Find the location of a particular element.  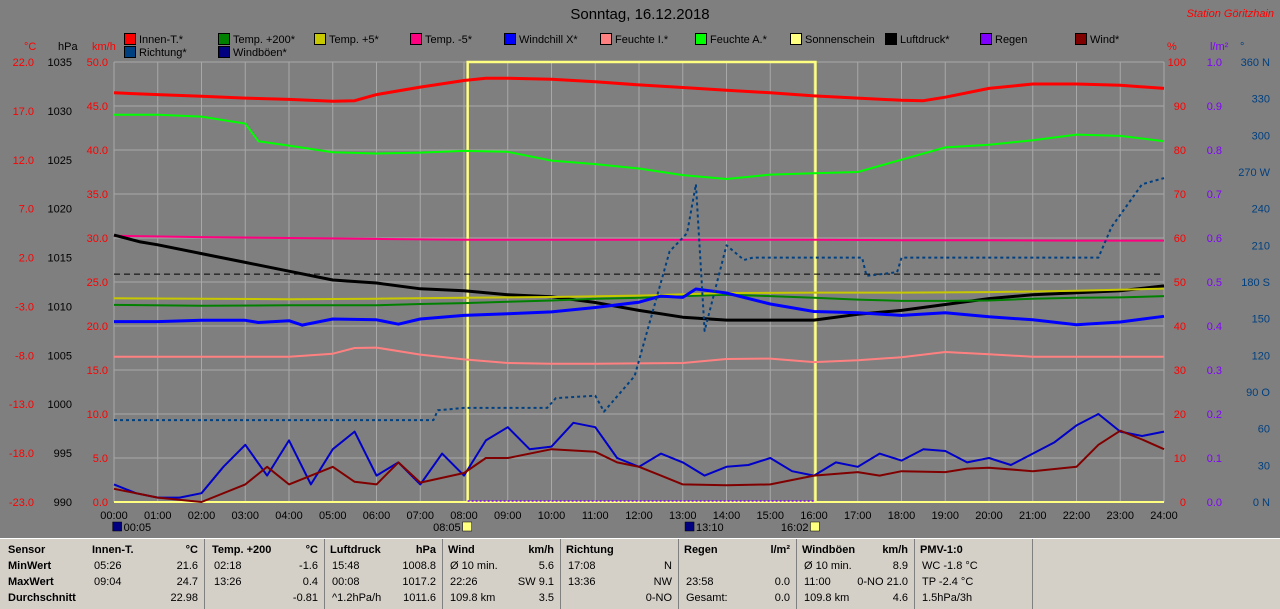

legend-item: Temp. -5* is located at coordinates (441, 39).